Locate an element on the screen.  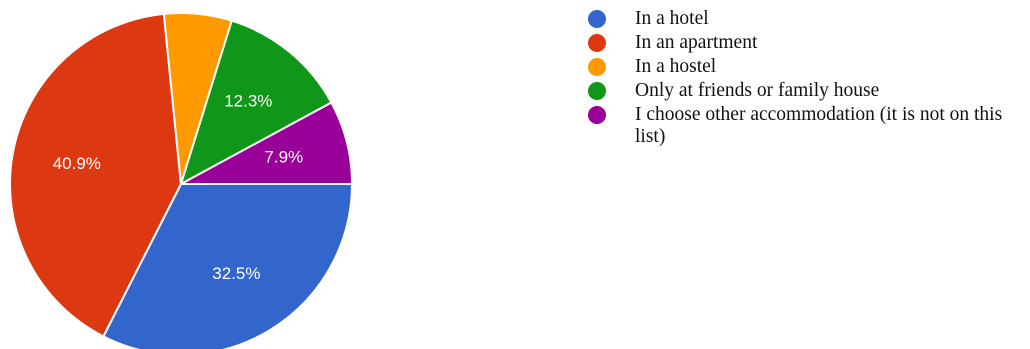
legend-swatch-hostel is located at coordinates (597, 67).